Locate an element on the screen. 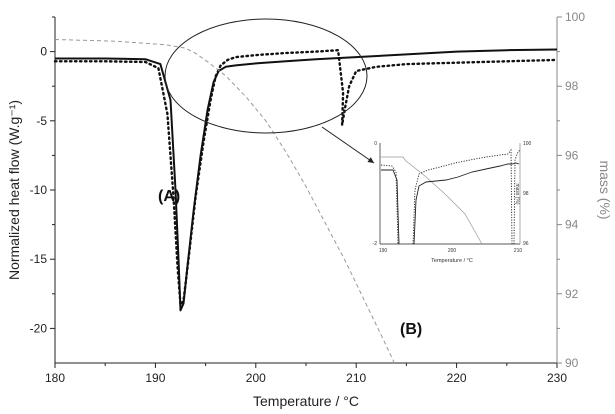  x-tick-label: 220 is located at coordinates (457, 378).